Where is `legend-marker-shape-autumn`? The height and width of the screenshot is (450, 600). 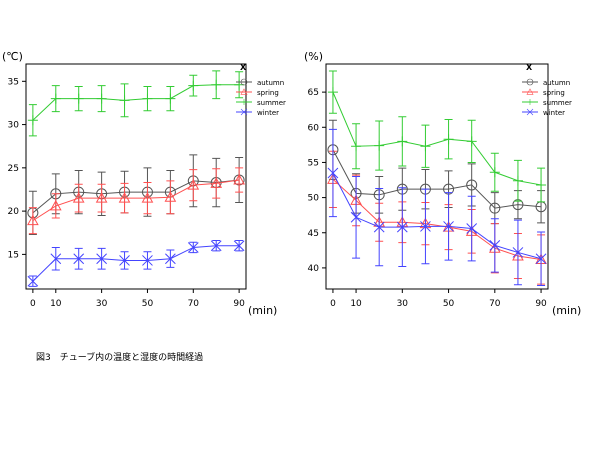 legend-marker-shape-autumn is located at coordinates (244, 82).